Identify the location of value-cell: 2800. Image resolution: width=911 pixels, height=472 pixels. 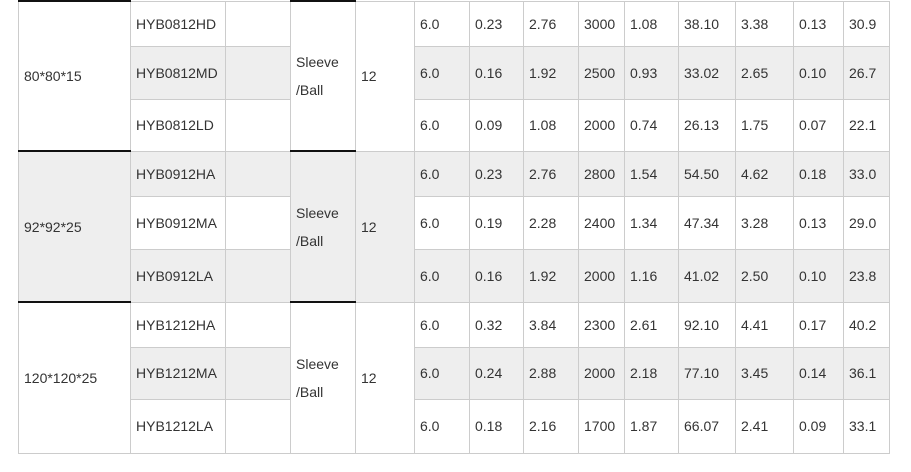
(601, 173).